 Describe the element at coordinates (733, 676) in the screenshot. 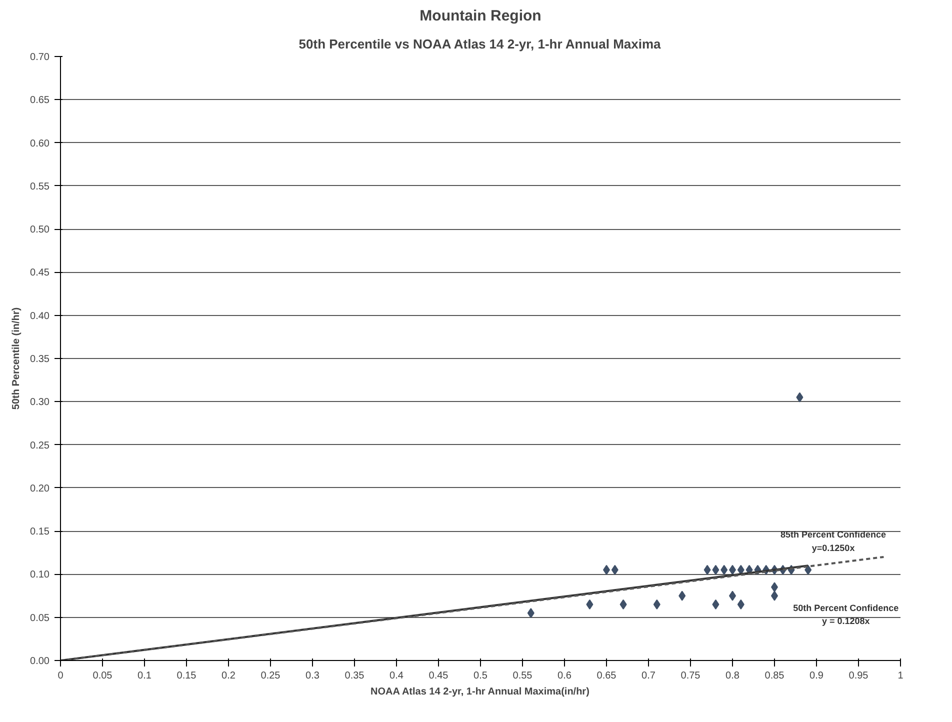

I see `x-tick-label: 0.8` at that location.